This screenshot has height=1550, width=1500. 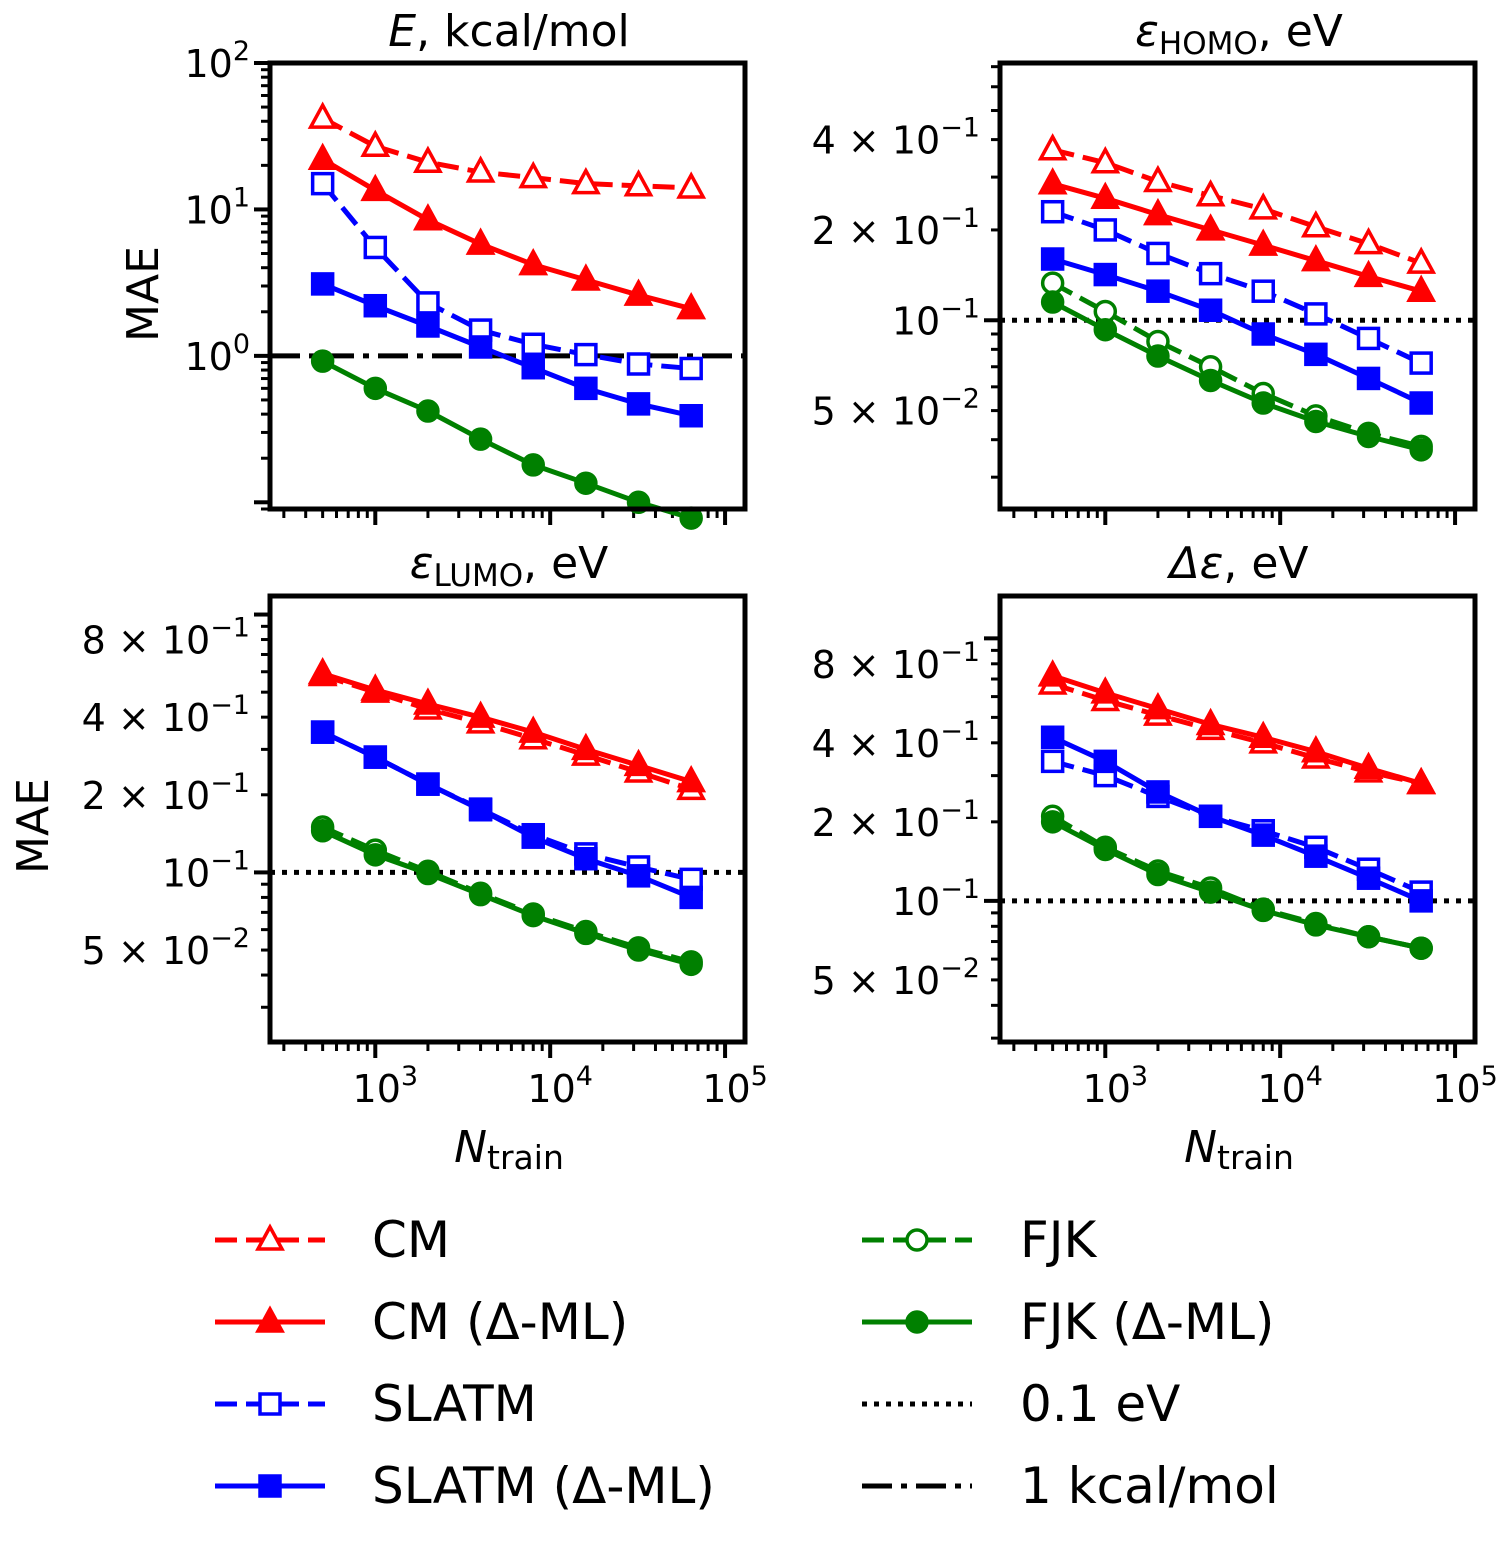 I want to click on legend-entry: SLATM, so click(x=376, y=1404).